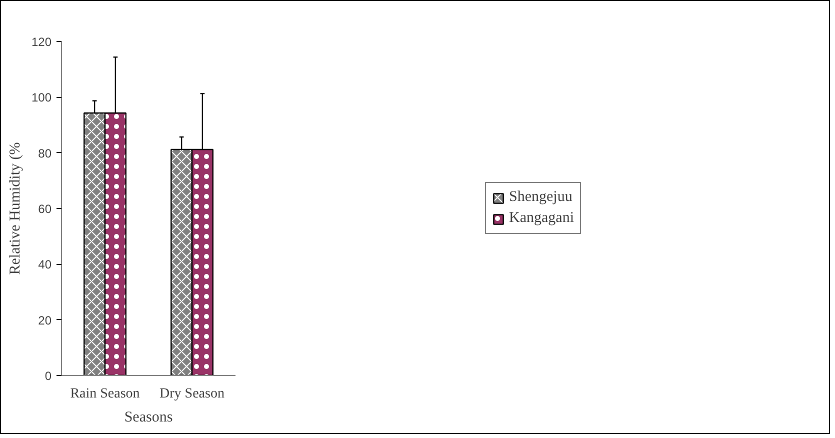 The image size is (835, 438). I want to click on y-tick-label: 0, so click(48, 376).